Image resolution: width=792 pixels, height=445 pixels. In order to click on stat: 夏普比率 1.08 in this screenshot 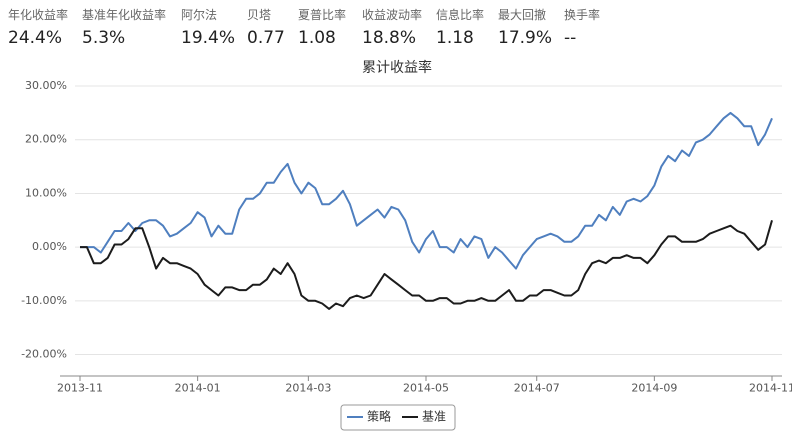, I will do `click(322, 27)`.